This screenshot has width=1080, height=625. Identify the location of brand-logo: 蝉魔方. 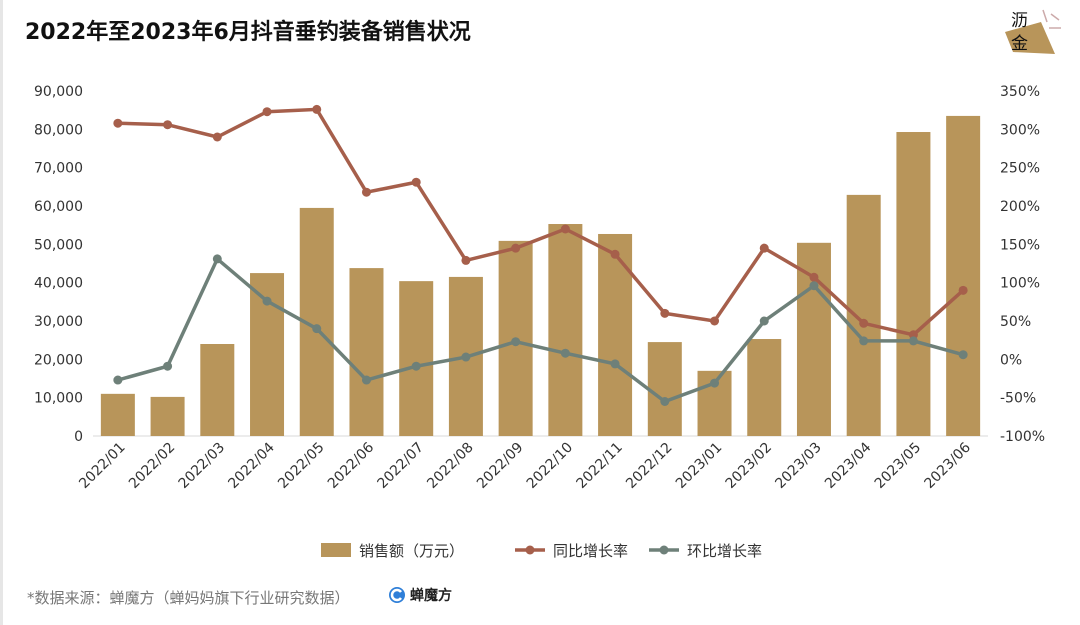
(420, 595).